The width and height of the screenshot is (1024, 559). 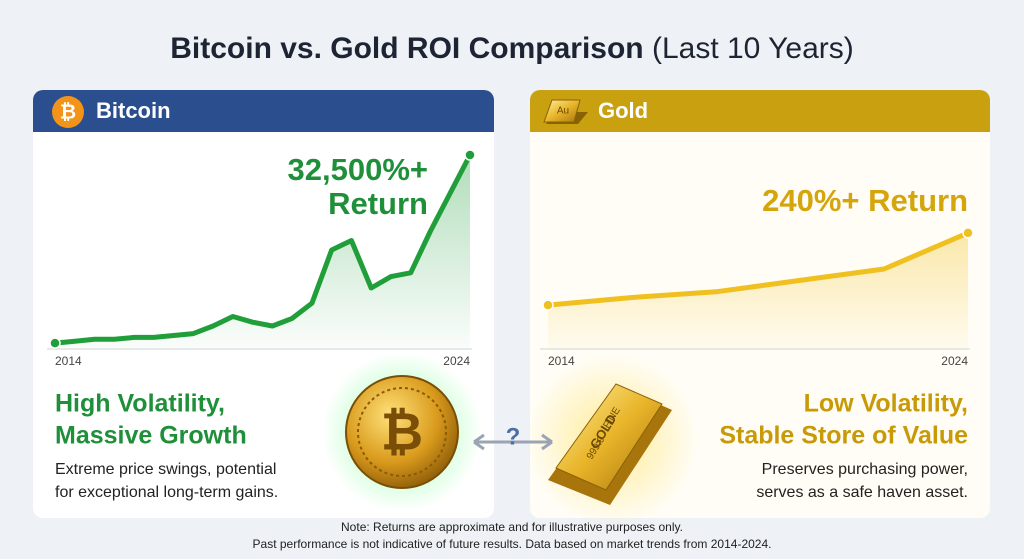 I want to click on bitcoin-symbol: ₿, so click(x=68, y=112).